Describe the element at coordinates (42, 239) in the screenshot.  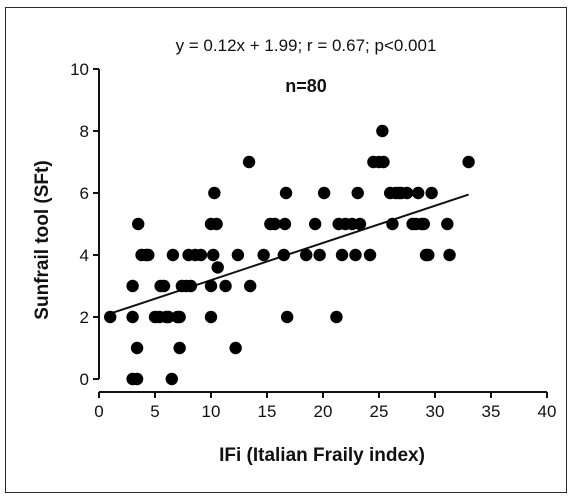
I see `y-axis-title: Sunfrail tool (SFt)` at that location.